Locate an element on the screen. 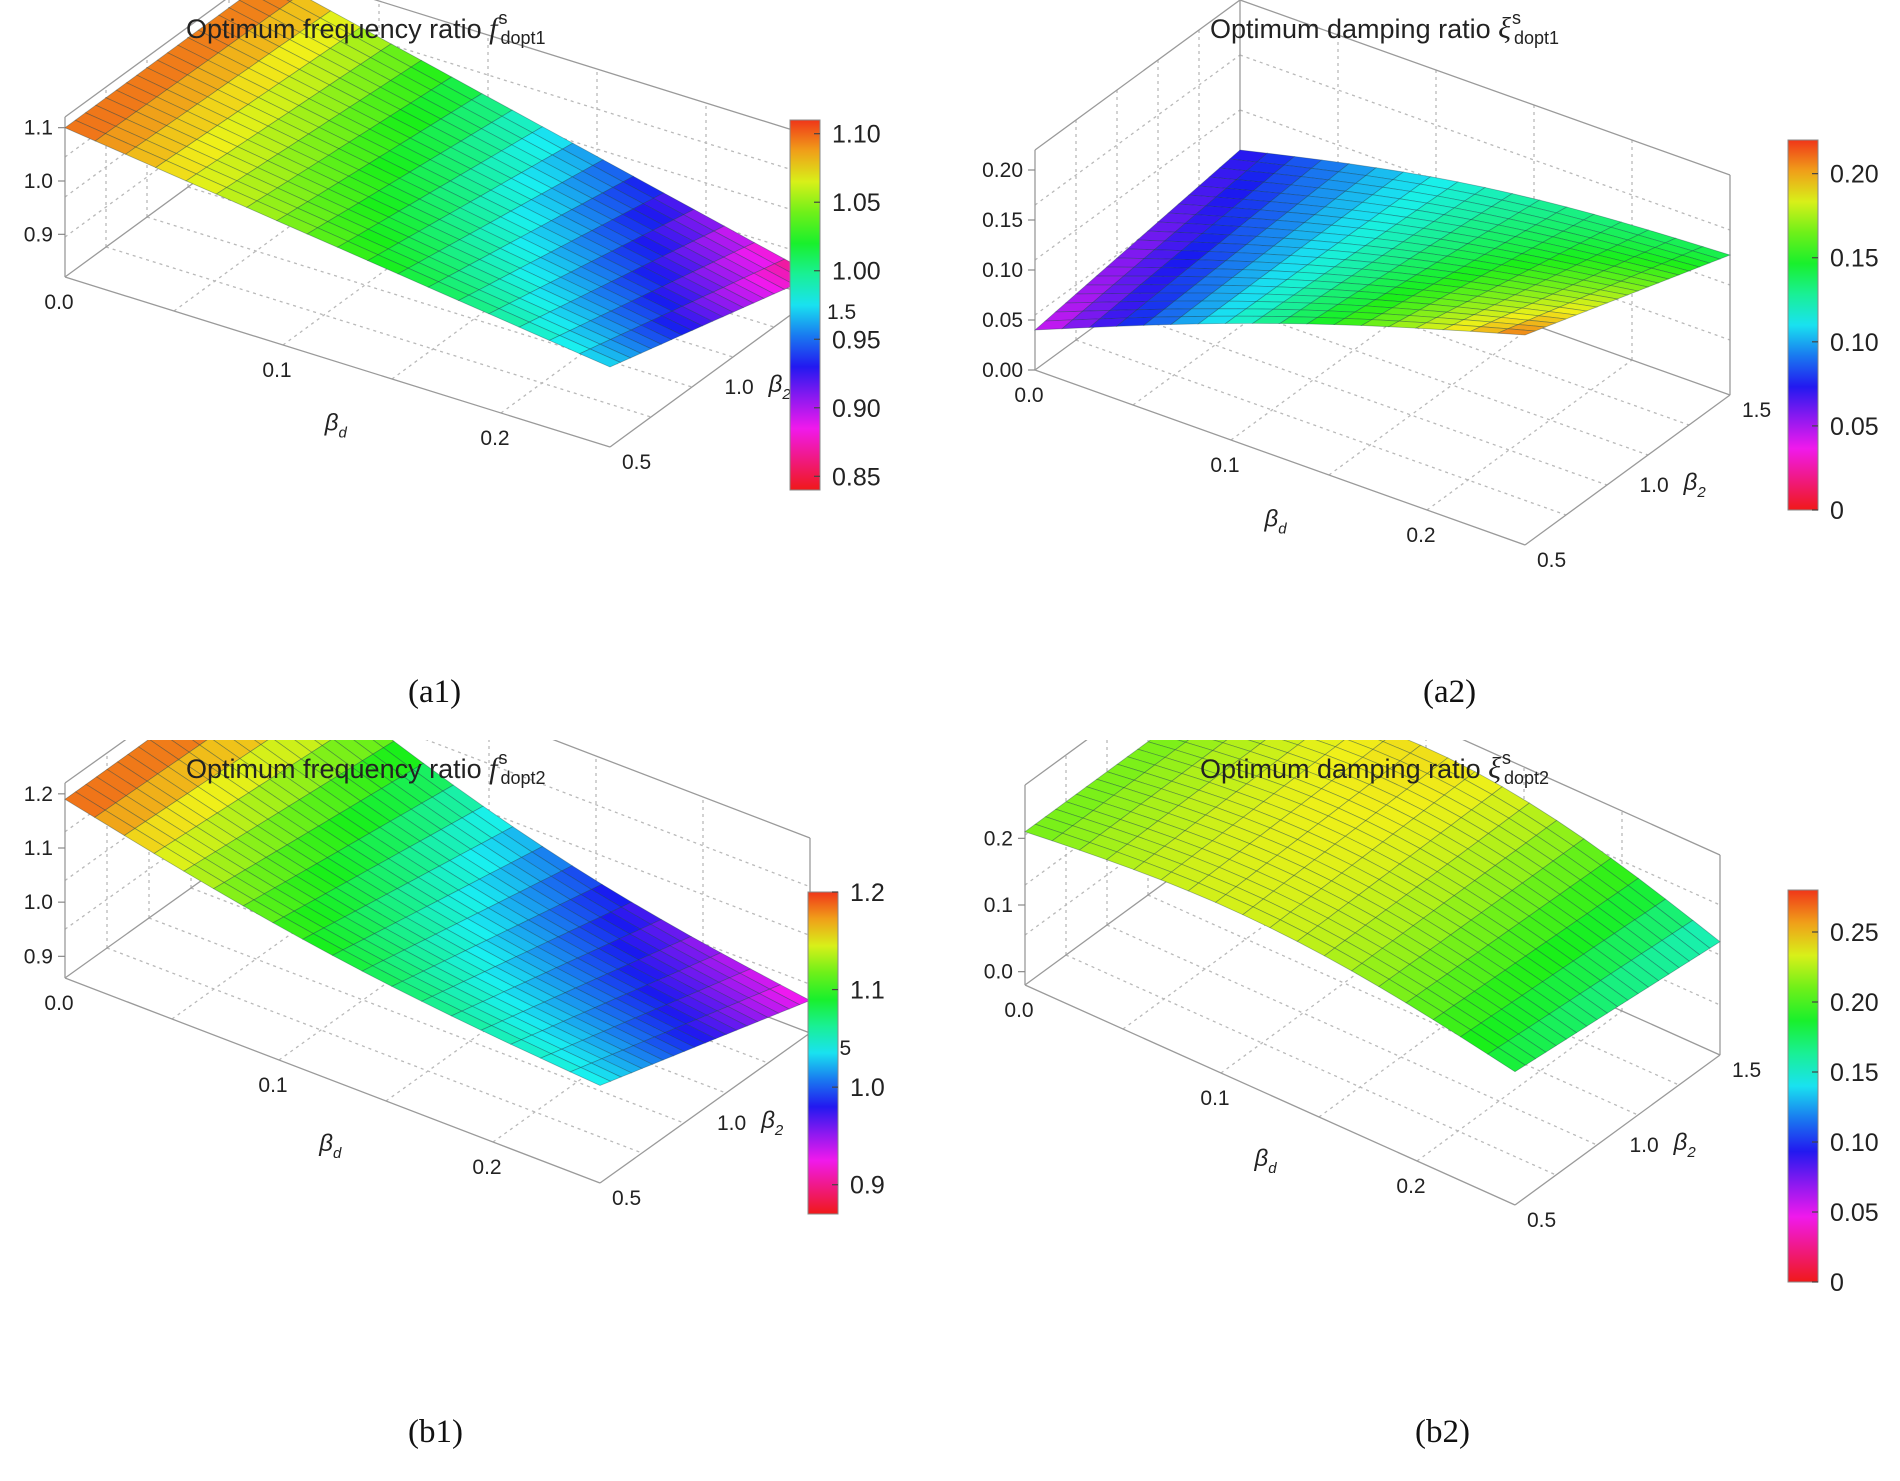 The image size is (1900, 1481). x-axis-label: βd is located at coordinates (1276, 521).